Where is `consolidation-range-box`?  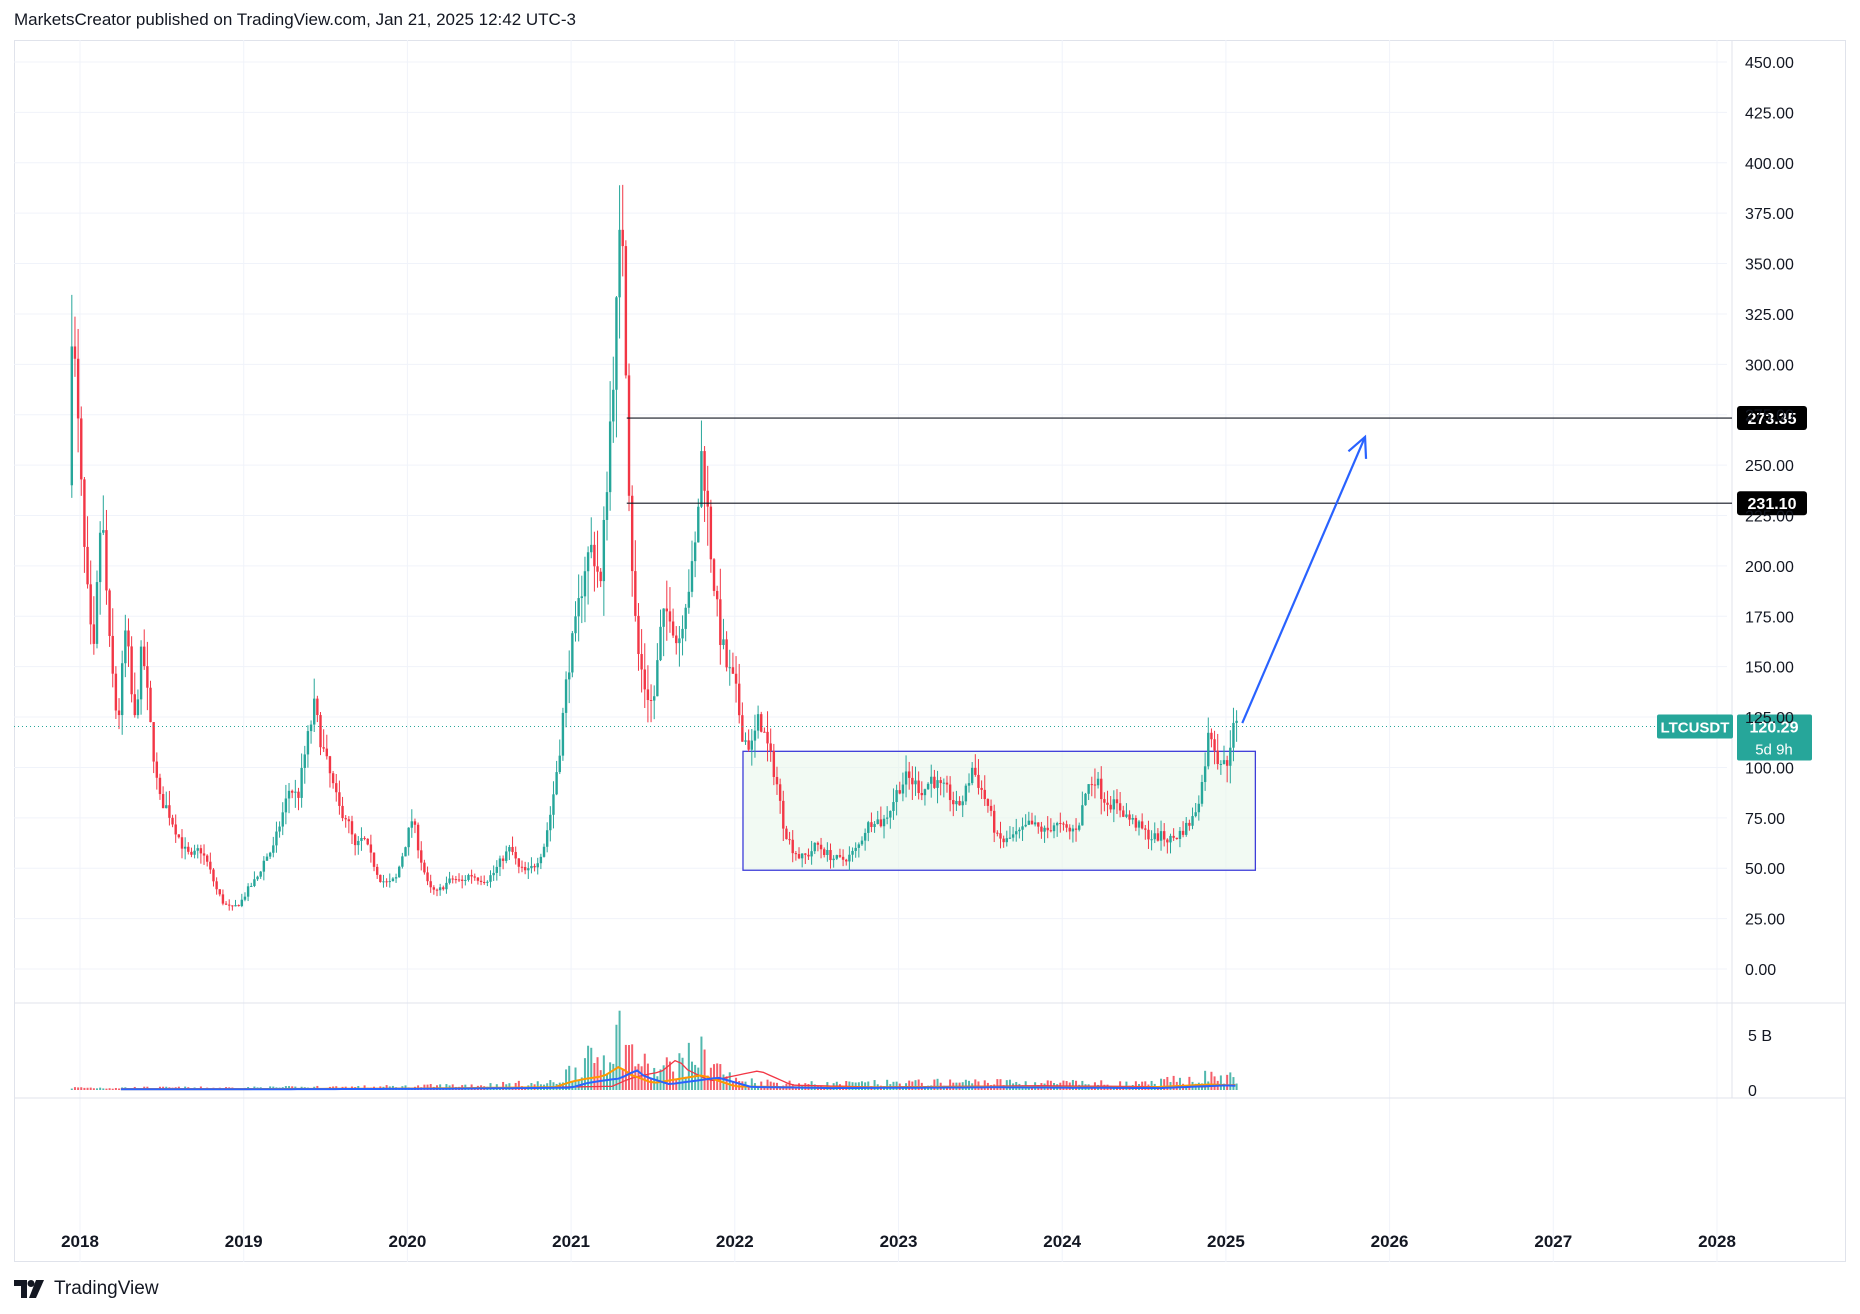
consolidation-range-box is located at coordinates (999, 810).